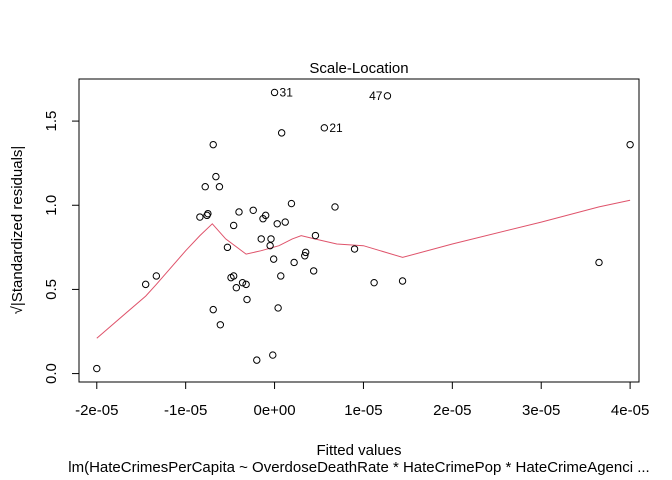  I want to click on x-tick-label: 1e-05, so click(363, 410).